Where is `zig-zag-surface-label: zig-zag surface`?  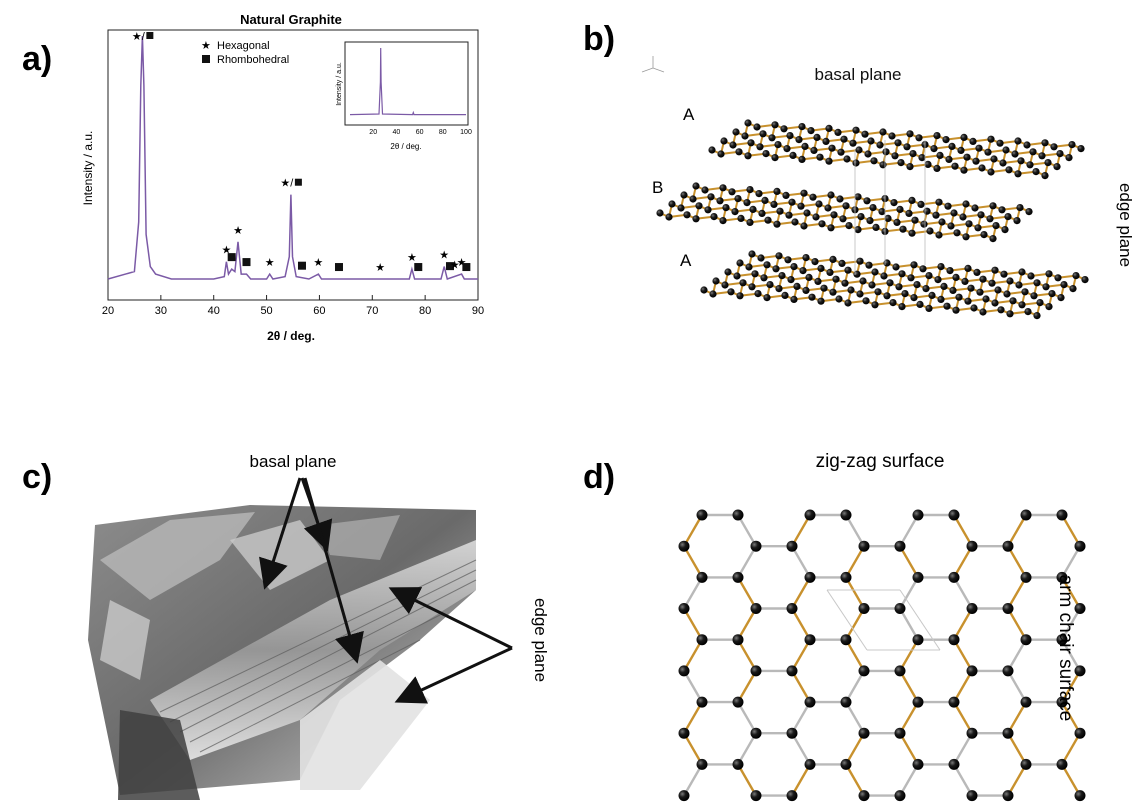 zig-zag-surface-label: zig-zag surface is located at coordinates (880, 461).